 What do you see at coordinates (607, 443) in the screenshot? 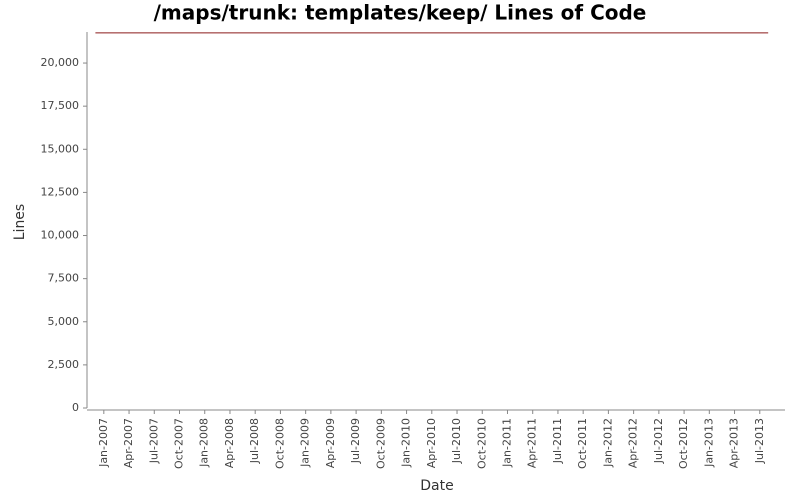
I see `x-tick-label: Jan-2012` at bounding box center [607, 443].